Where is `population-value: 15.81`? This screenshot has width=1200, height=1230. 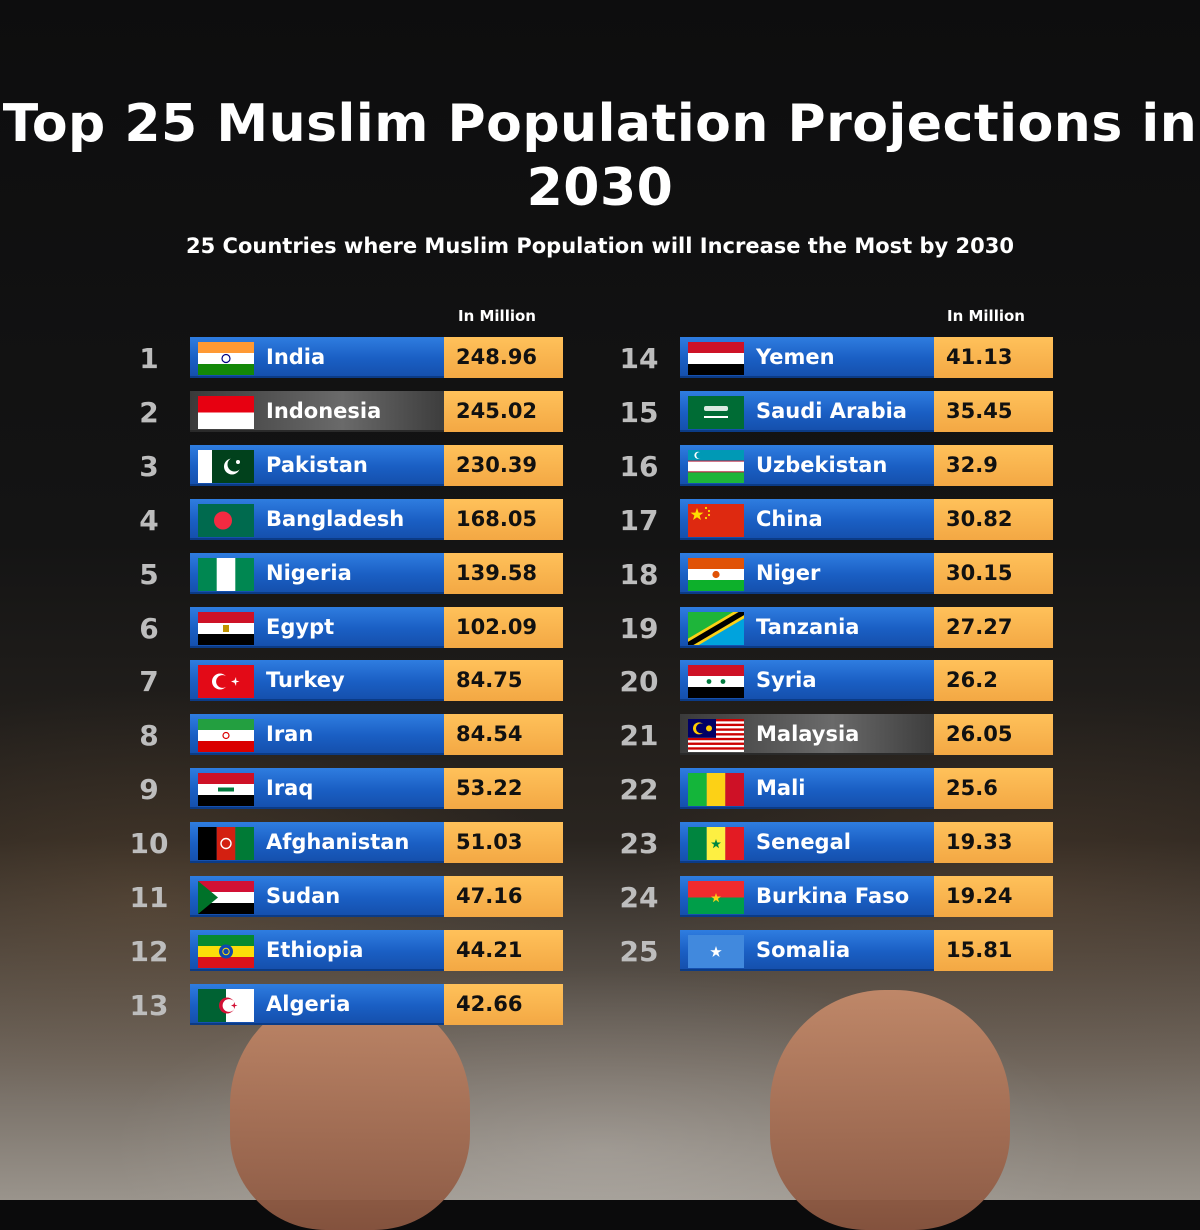
population-value: 15.81 is located at coordinates (993, 950).